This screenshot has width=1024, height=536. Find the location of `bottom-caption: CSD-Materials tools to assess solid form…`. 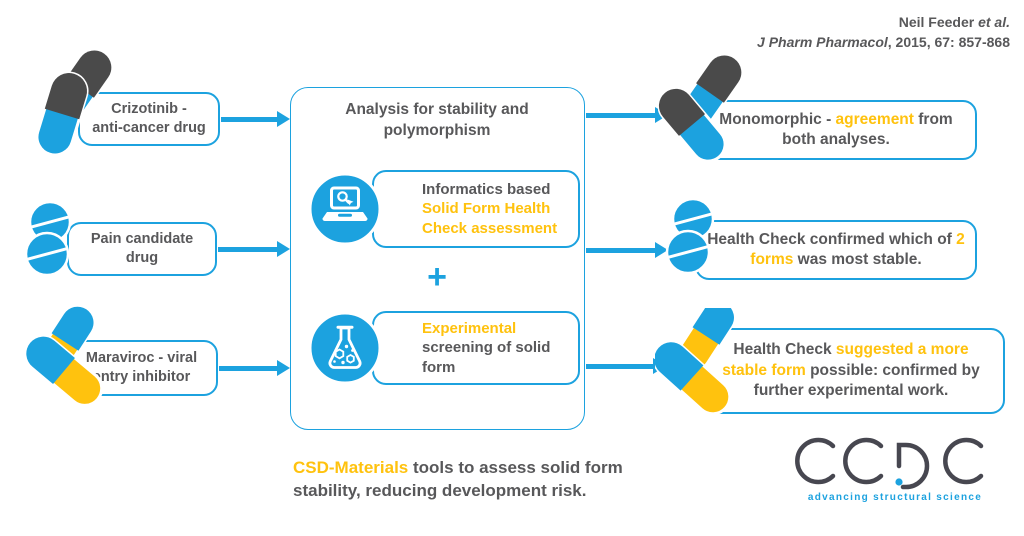

bottom-caption: CSD-Materials tools to assess solid form… is located at coordinates (489, 479).